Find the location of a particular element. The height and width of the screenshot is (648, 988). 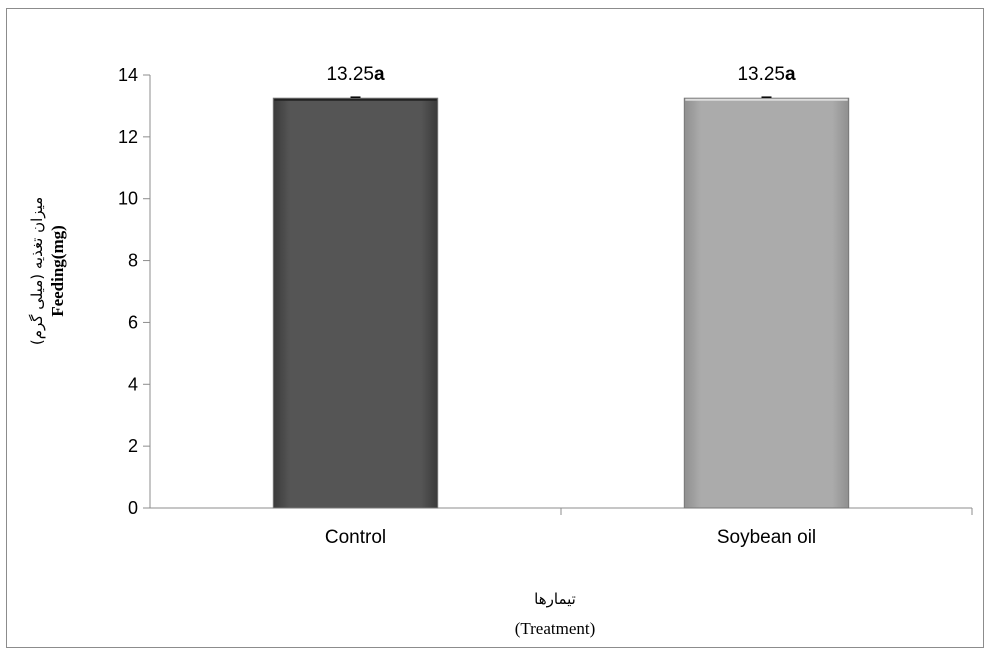

y-tick-label: 8 is located at coordinates (133, 261).